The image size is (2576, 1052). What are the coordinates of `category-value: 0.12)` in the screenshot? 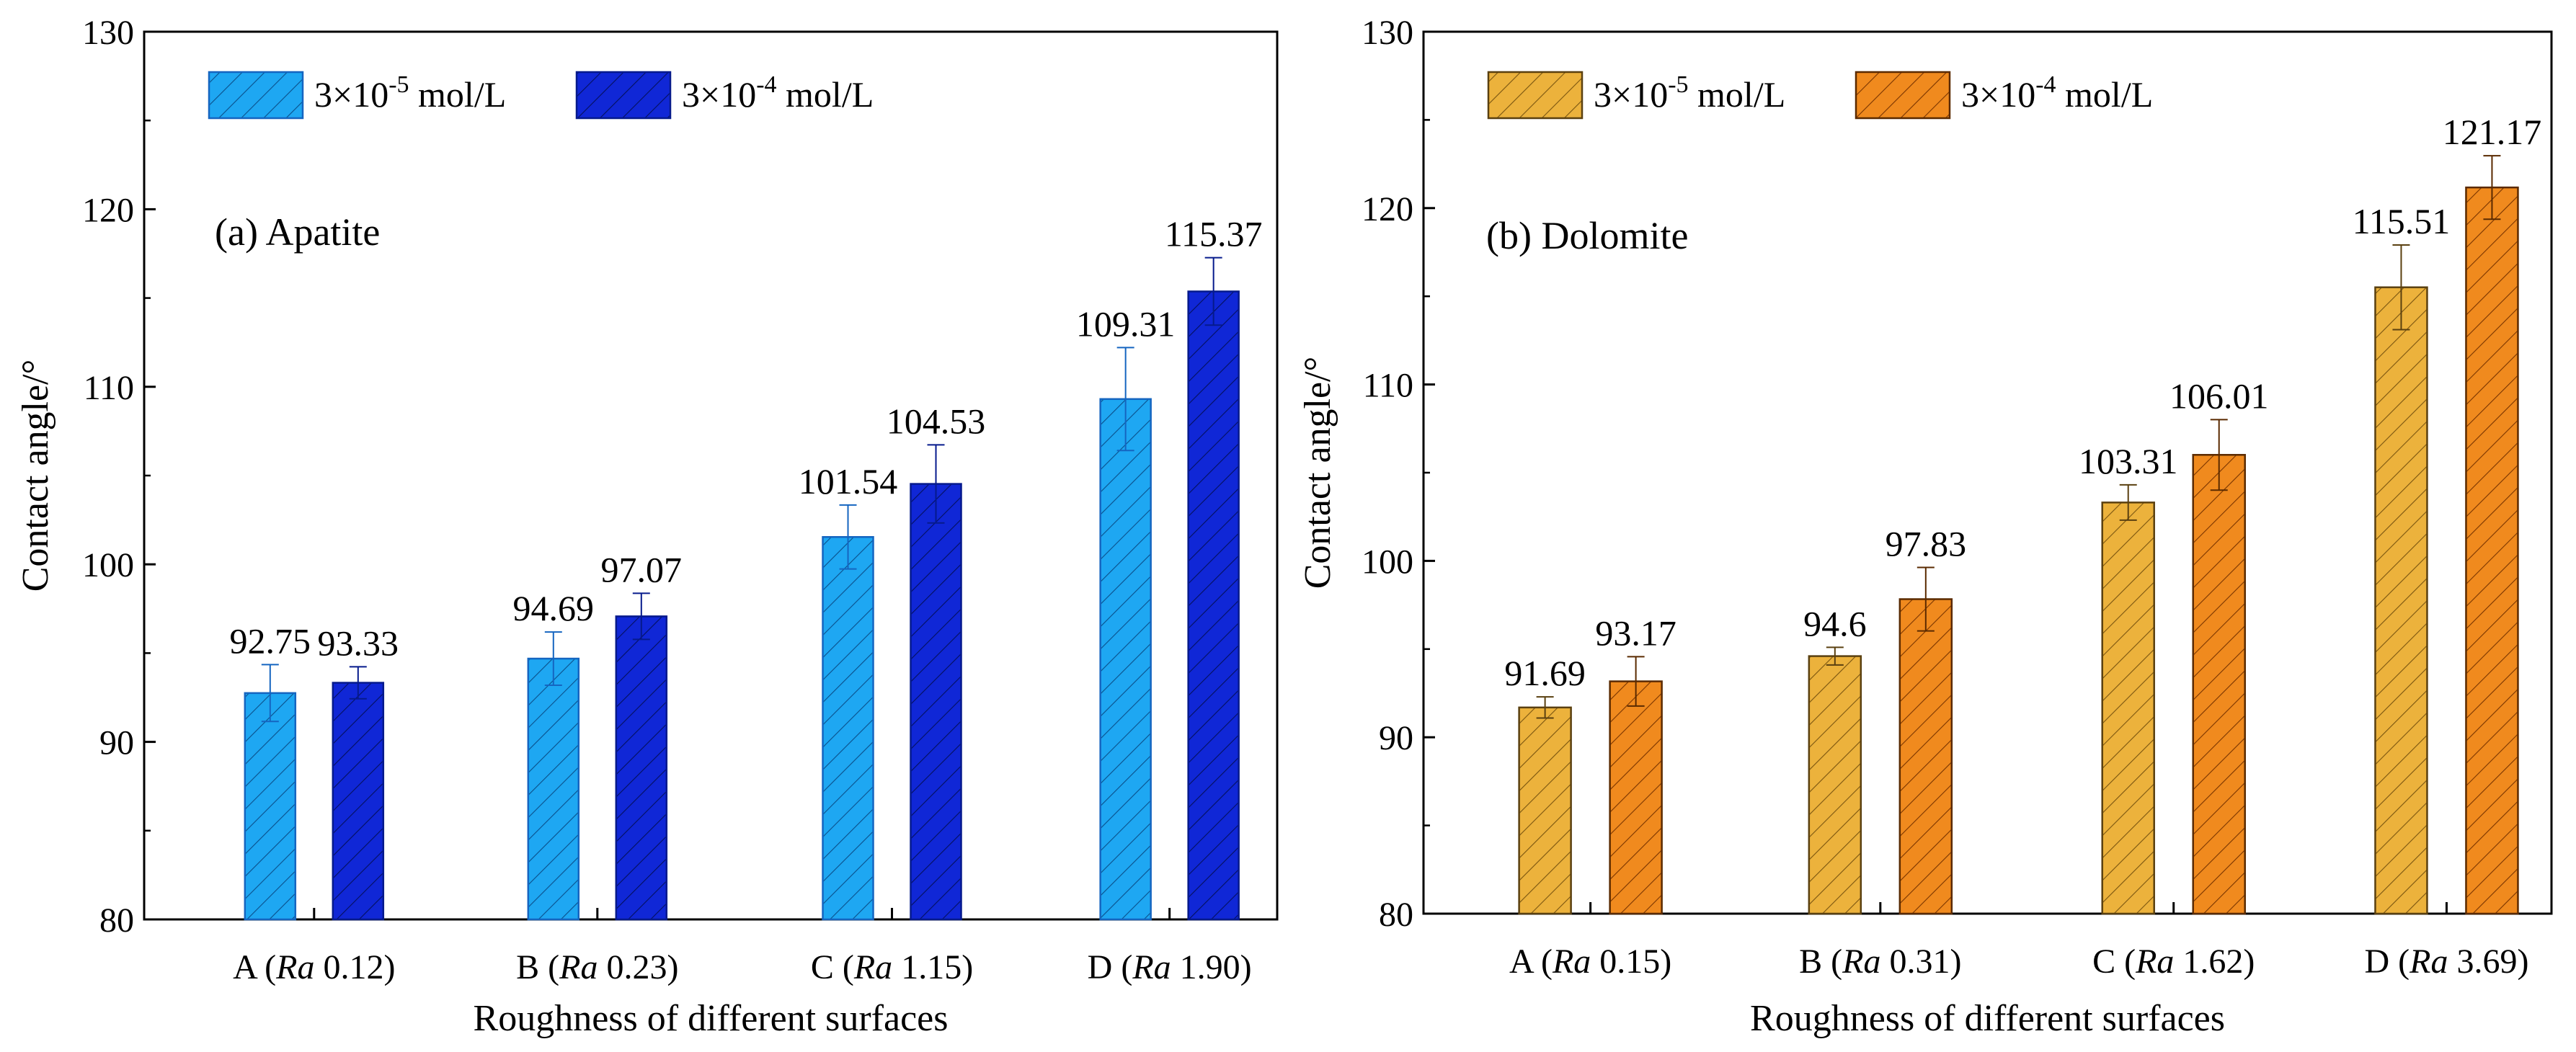 It's located at (354, 967).